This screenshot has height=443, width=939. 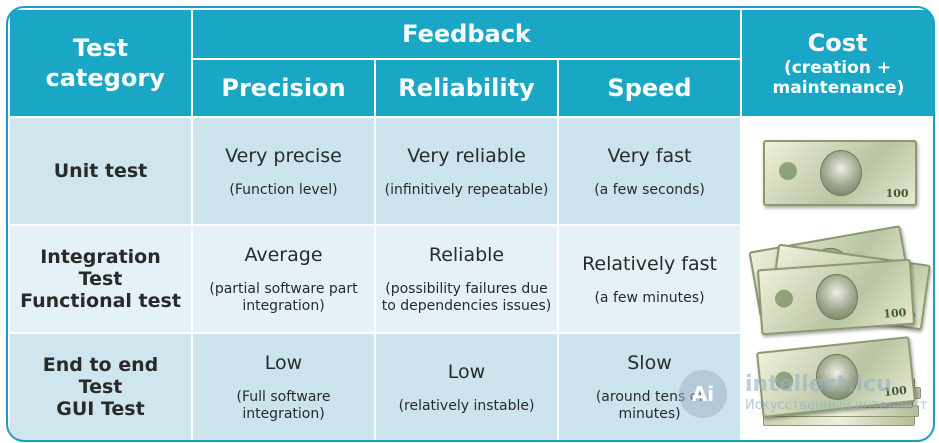 What do you see at coordinates (649, 279) in the screenshot?
I see `speed-cell: Relatively fast (a few minutes)` at bounding box center [649, 279].